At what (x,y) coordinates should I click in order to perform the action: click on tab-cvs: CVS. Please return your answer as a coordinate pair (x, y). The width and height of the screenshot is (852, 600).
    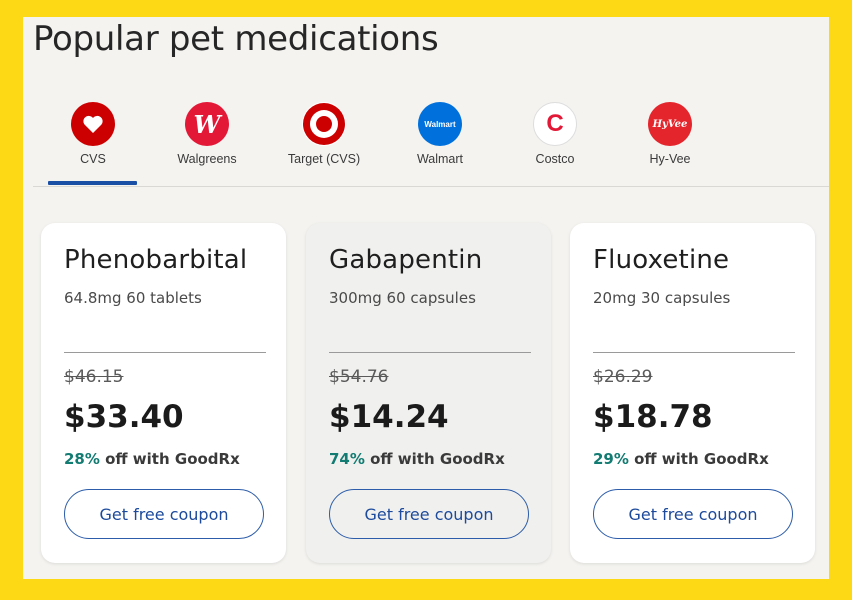
    Looking at the image, I should click on (93, 141).